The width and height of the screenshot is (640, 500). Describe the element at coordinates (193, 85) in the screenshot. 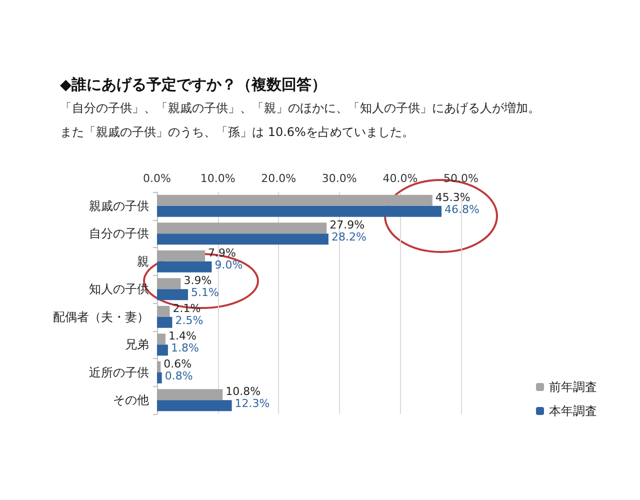

I see `chart-title: ◆誰にあげる予定ですか？（複数回答）` at that location.